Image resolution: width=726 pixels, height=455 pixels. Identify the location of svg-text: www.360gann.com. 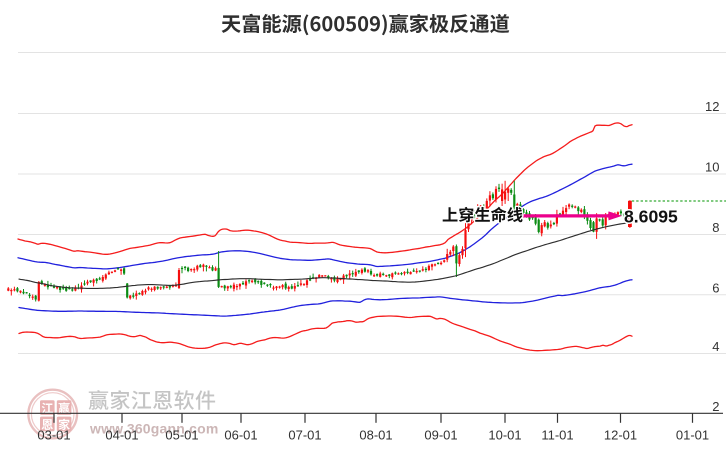
(154, 429).